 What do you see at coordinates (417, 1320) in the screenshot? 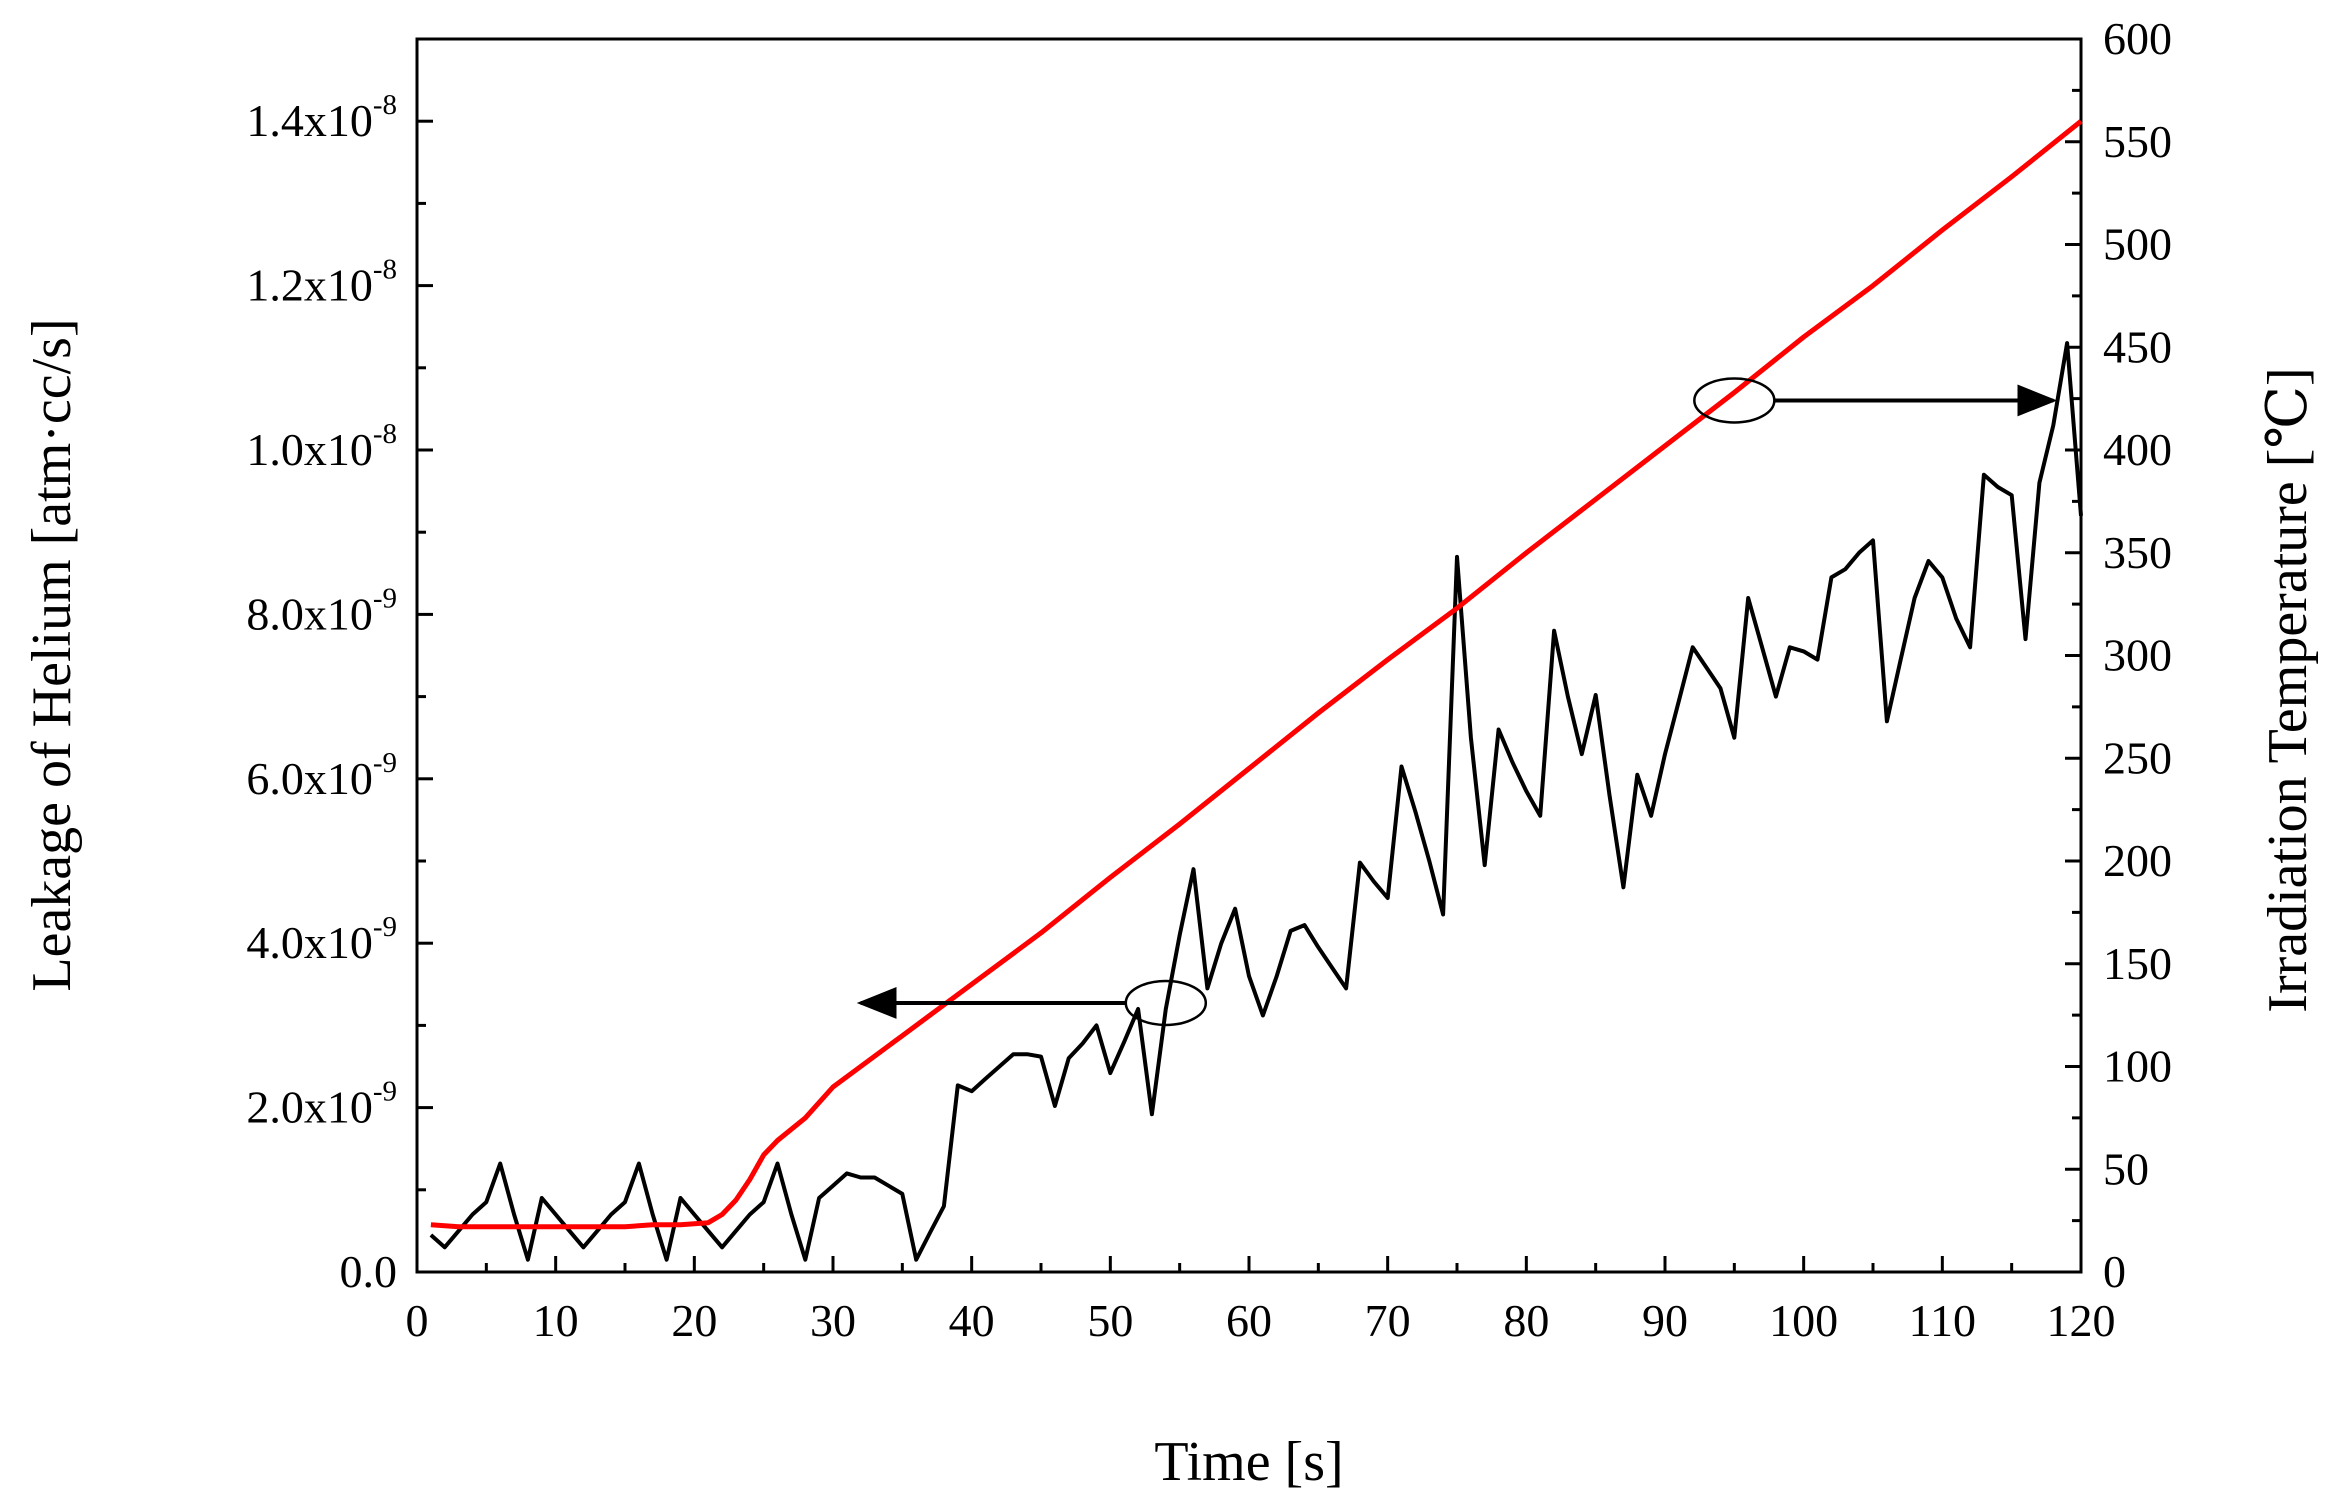
I see `x-tick-label: 0` at bounding box center [417, 1320].